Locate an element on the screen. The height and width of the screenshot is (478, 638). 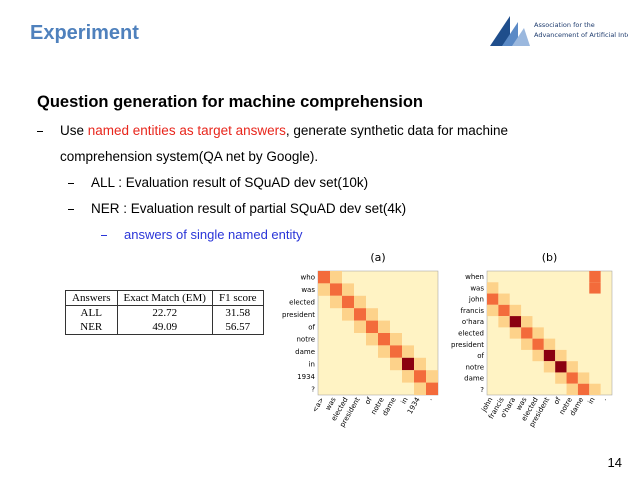
bullet: answers of single named entity is located at coordinates (213, 234).